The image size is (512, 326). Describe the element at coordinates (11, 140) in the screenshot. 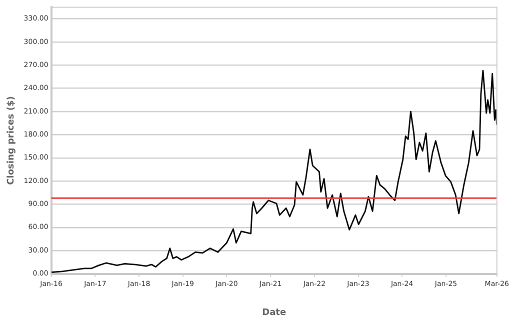

I see `y-axis-title: Closing prices ($)` at that location.